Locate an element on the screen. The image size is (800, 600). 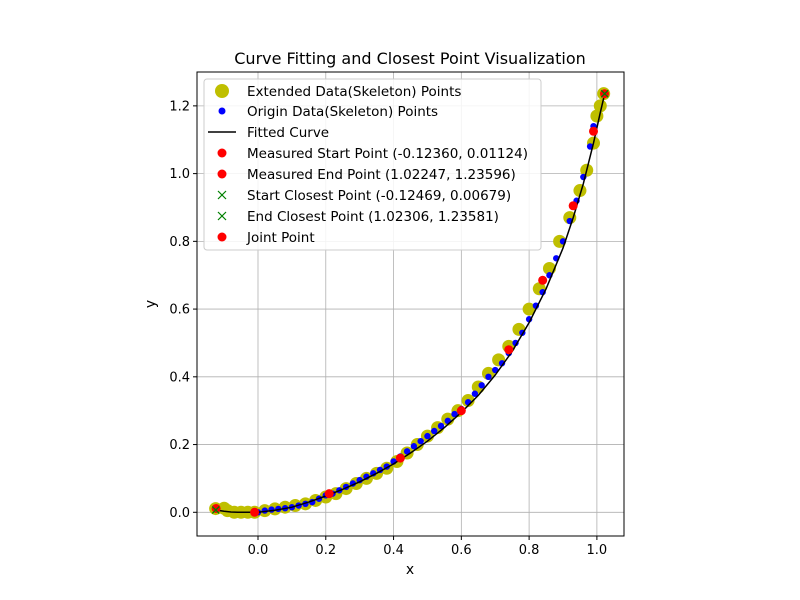
x-tick-label: 0.6 is located at coordinates (461, 550).